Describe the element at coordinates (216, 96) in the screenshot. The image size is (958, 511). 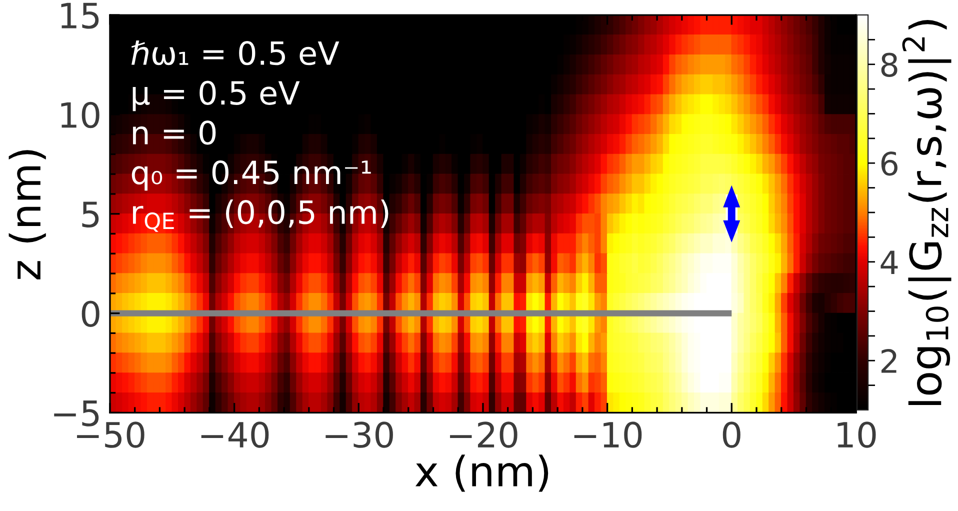
I see `annotation: μ = 0.5 eV` at that location.